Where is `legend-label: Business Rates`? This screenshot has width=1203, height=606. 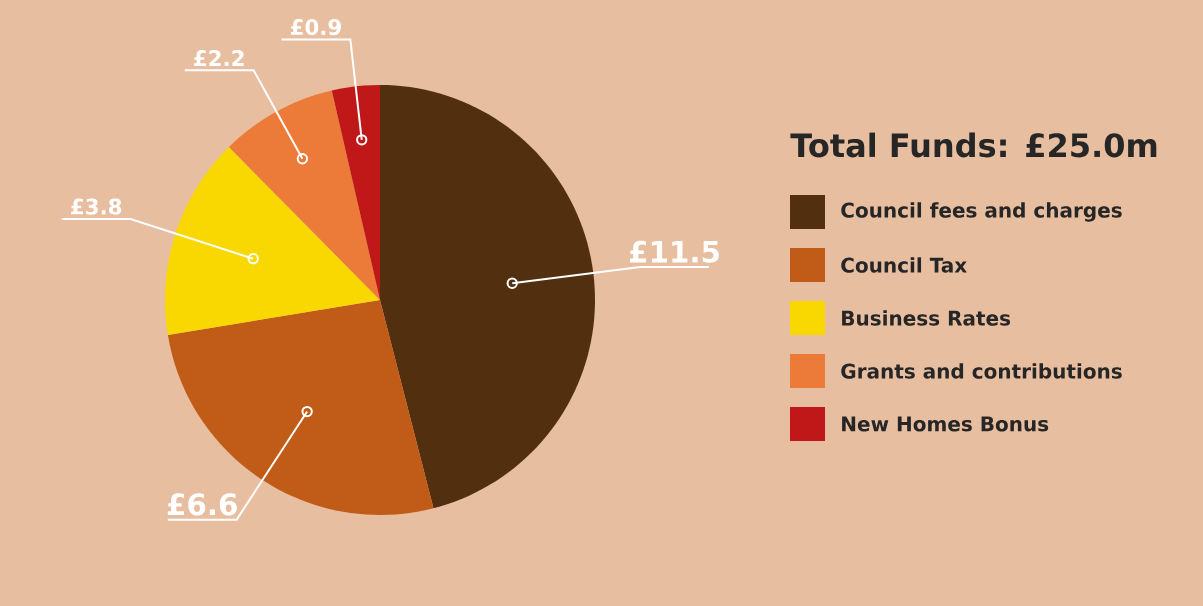
legend-label: Business Rates is located at coordinates (926, 318).